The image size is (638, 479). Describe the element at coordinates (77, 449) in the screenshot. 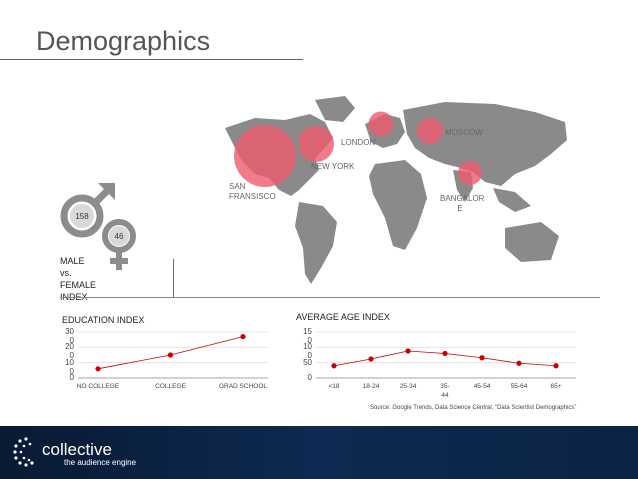

I see `logo-wordmark: collective` at that location.